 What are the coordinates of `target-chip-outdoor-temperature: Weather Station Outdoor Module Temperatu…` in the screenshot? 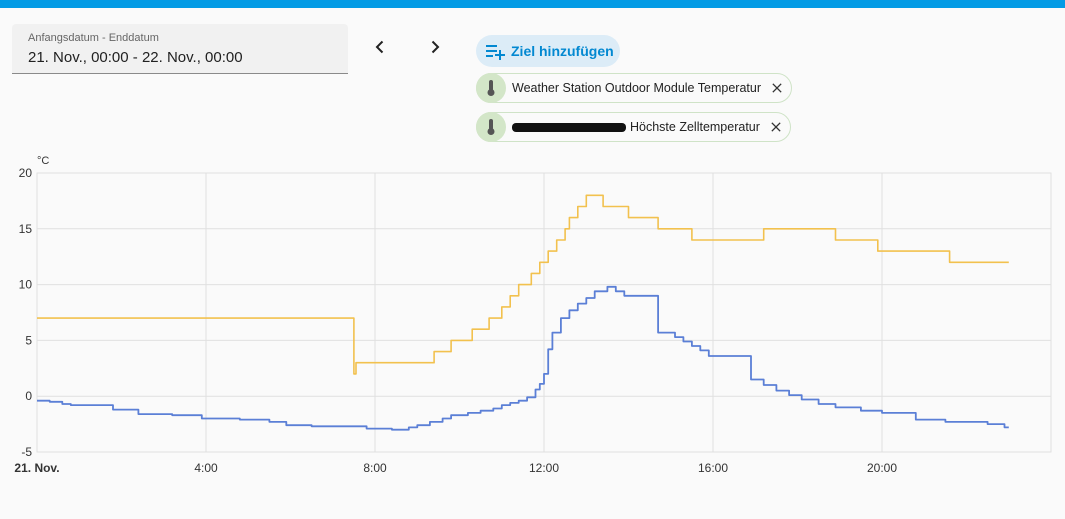 It's located at (634, 88).